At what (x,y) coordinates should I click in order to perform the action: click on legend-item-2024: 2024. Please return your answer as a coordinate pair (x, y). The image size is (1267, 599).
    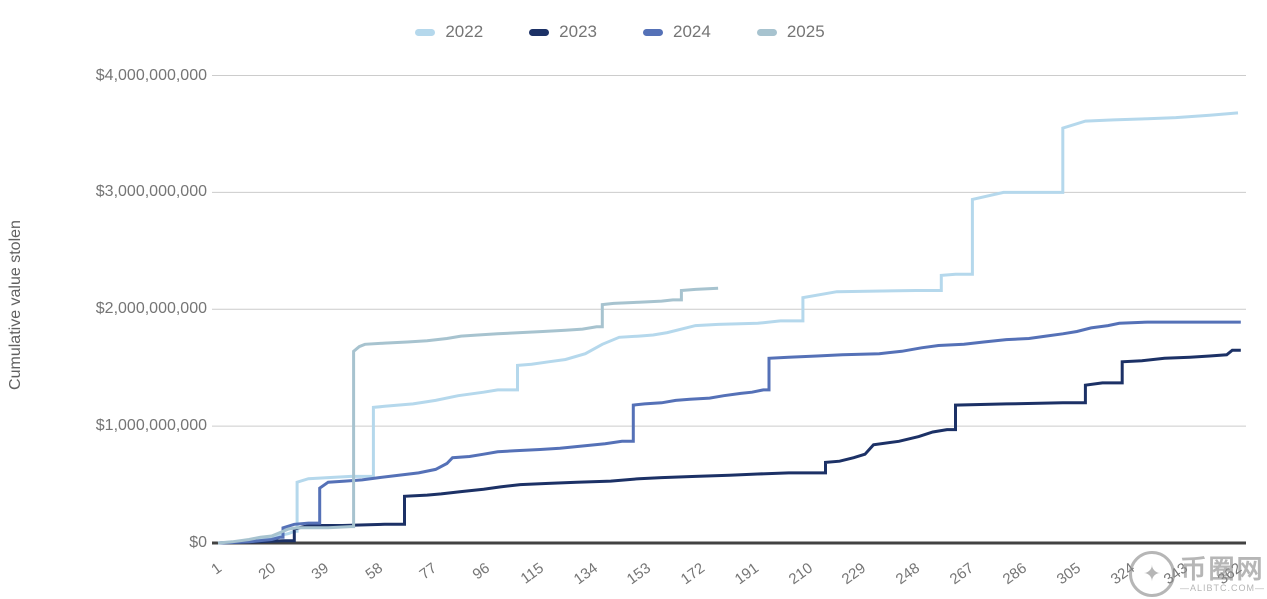
    Looking at the image, I should click on (677, 32).